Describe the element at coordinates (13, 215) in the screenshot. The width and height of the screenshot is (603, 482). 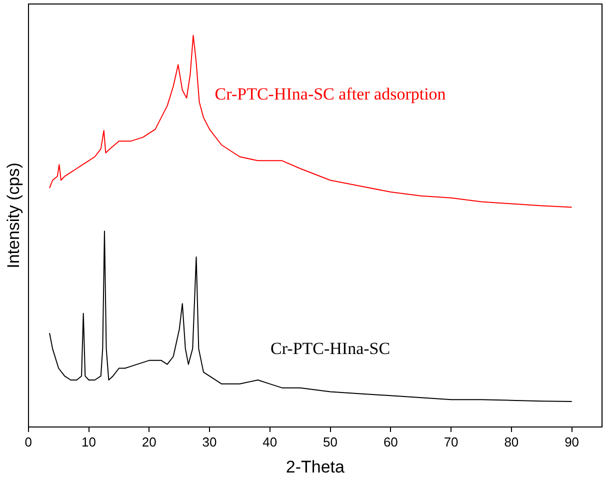
I see `y-axis-title: Intensity (cps)` at that location.